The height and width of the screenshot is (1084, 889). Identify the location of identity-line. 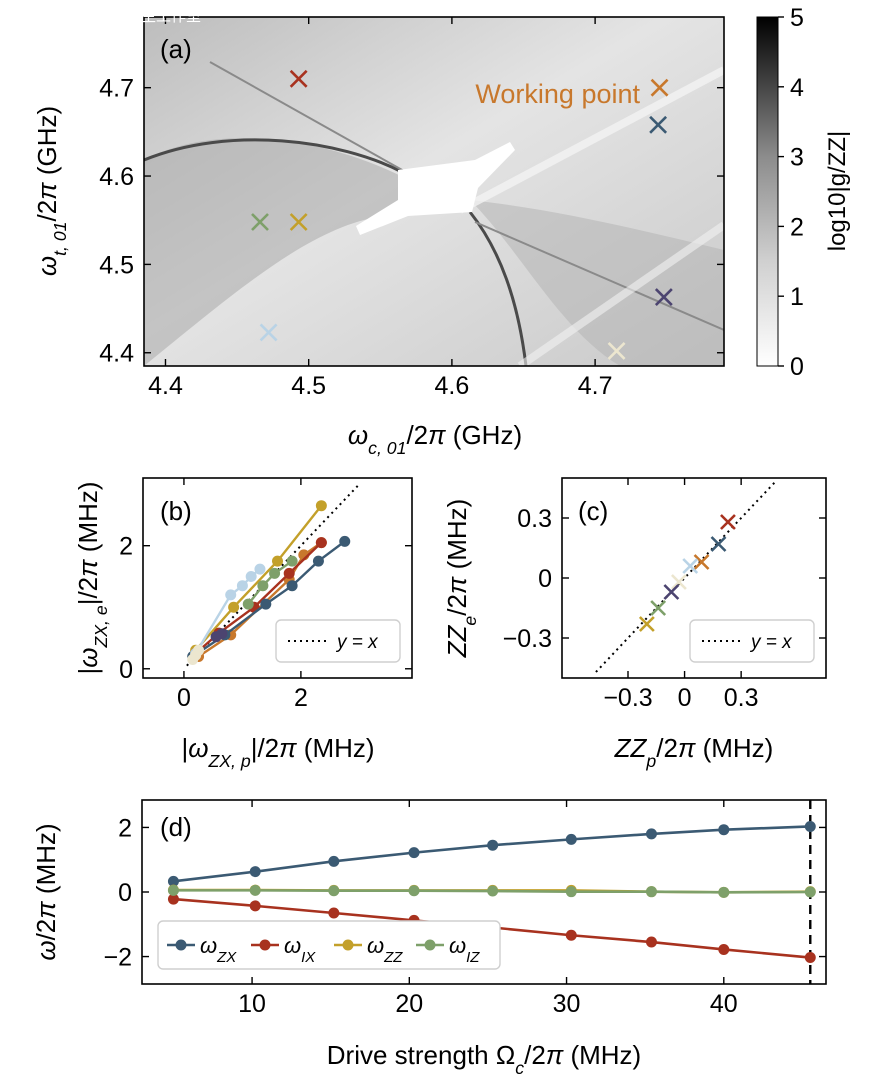
(686, 576).